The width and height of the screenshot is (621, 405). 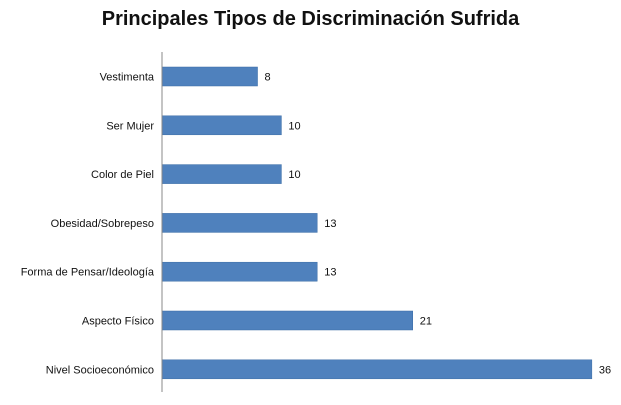 What do you see at coordinates (268, 78) in the screenshot?
I see `value-label: 8` at bounding box center [268, 78].